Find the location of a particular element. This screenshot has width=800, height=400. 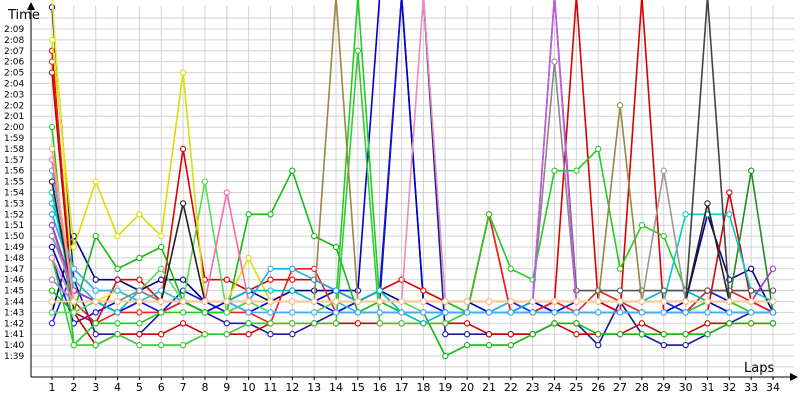

y-tick-label: 1:54 is located at coordinates (14, 194).